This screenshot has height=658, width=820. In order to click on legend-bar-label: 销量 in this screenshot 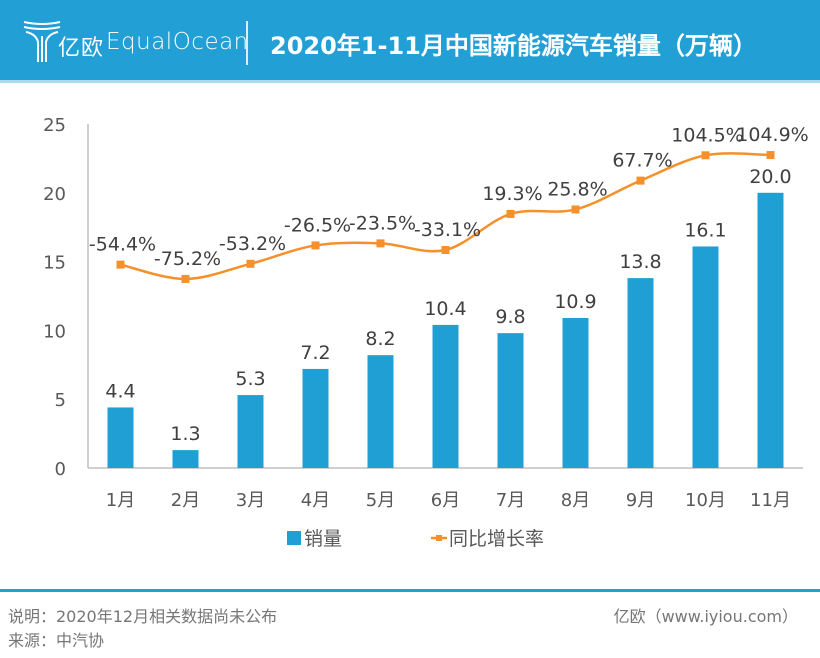, I will do `click(323, 539)`.